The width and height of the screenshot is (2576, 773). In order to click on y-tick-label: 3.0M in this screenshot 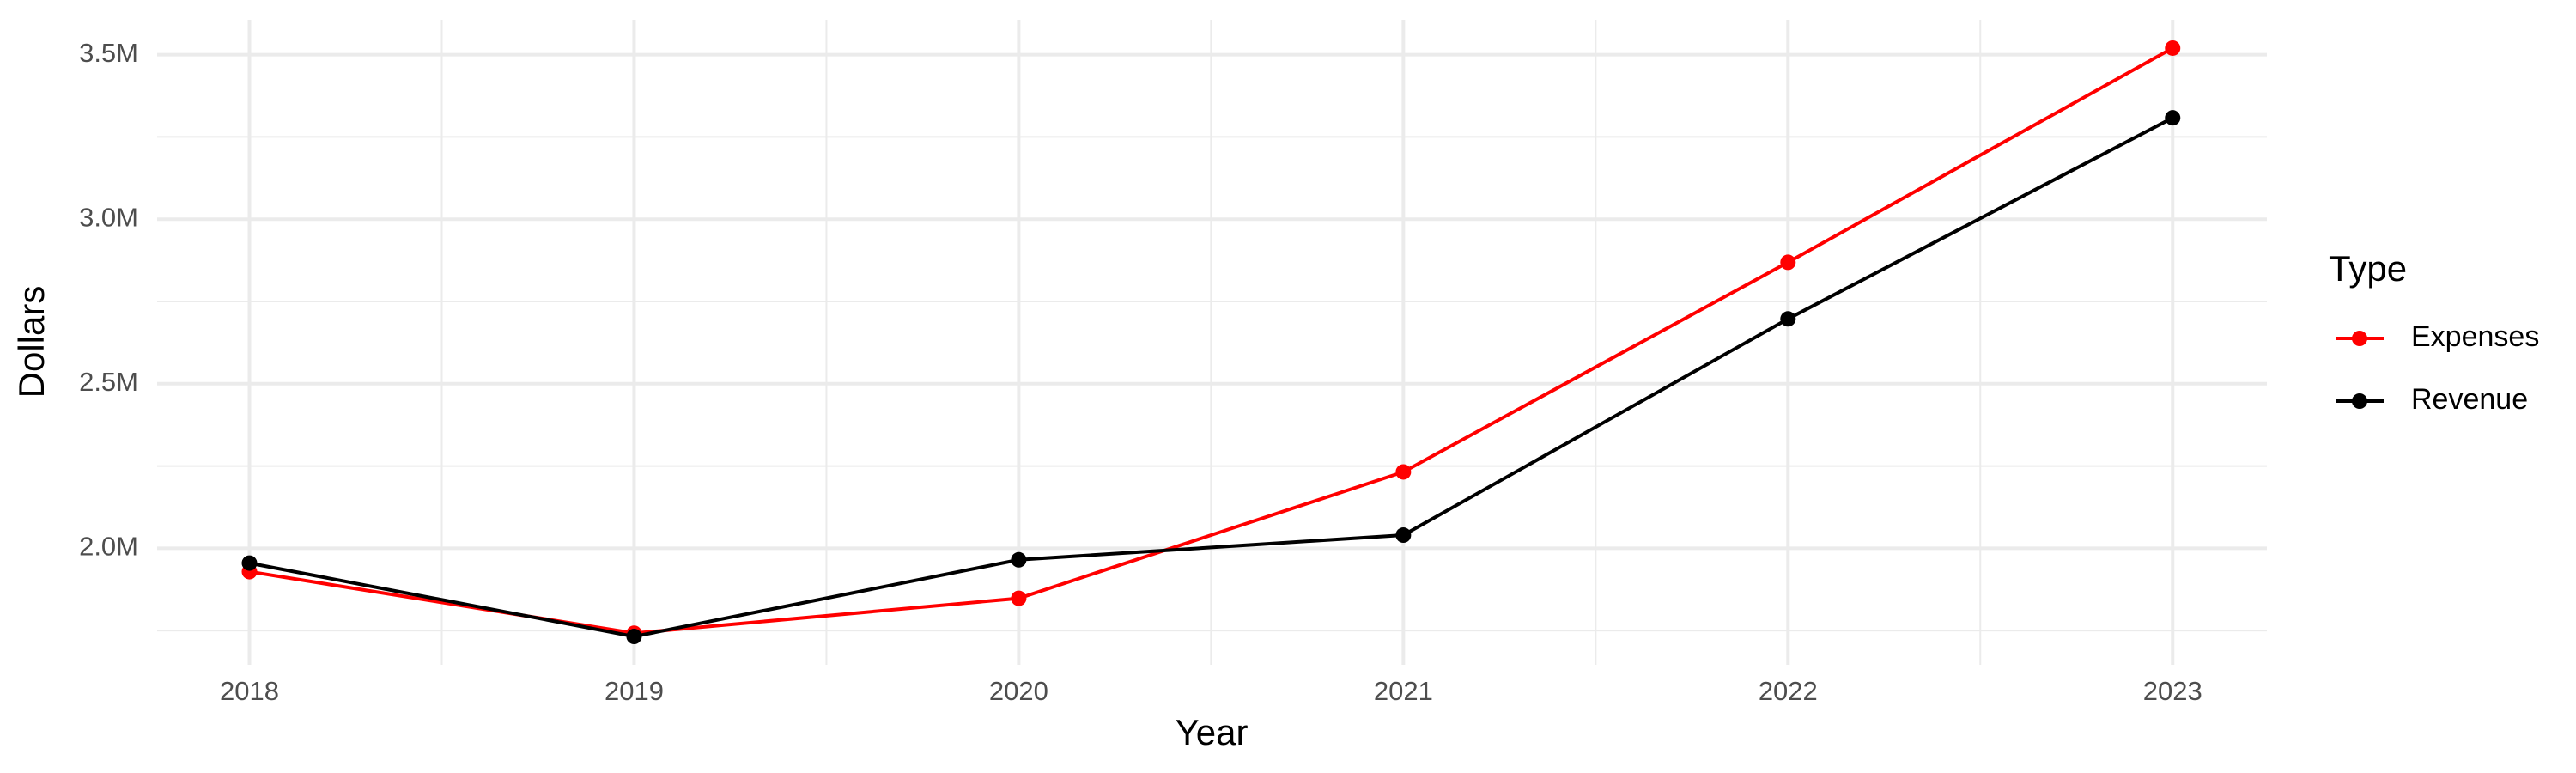, I will do `click(109, 217)`.